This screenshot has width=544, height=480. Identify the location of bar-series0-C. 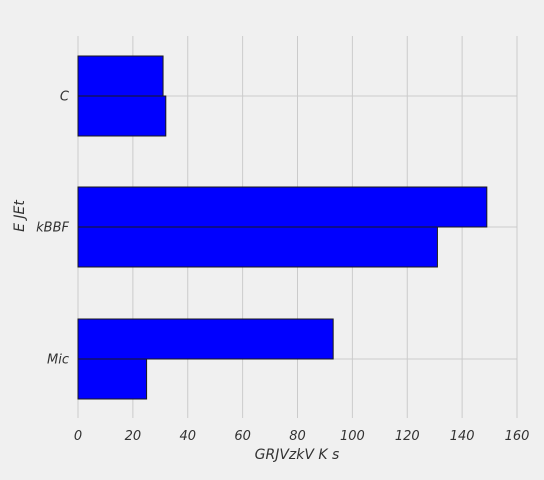
(122, 116).